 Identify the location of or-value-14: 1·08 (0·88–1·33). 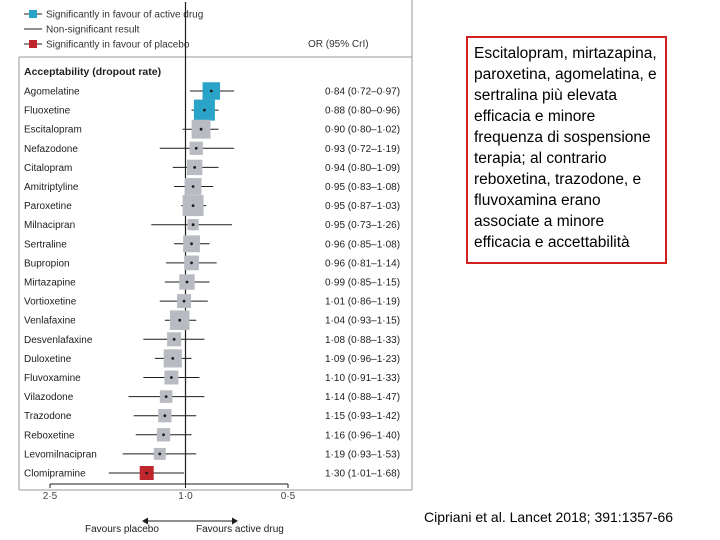
(362, 340).